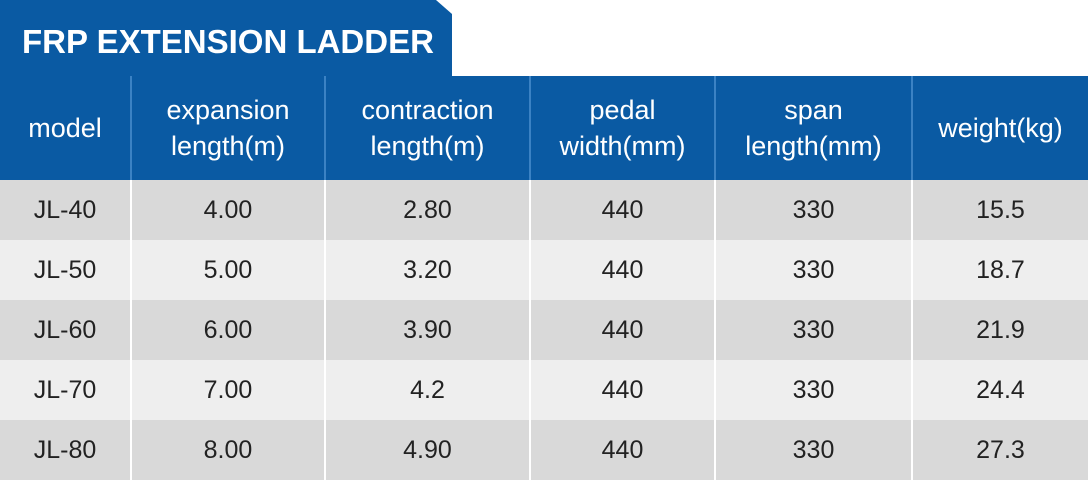 The image size is (1088, 480). I want to click on column-header-contraction-length: contraction length(m), so click(427, 128).